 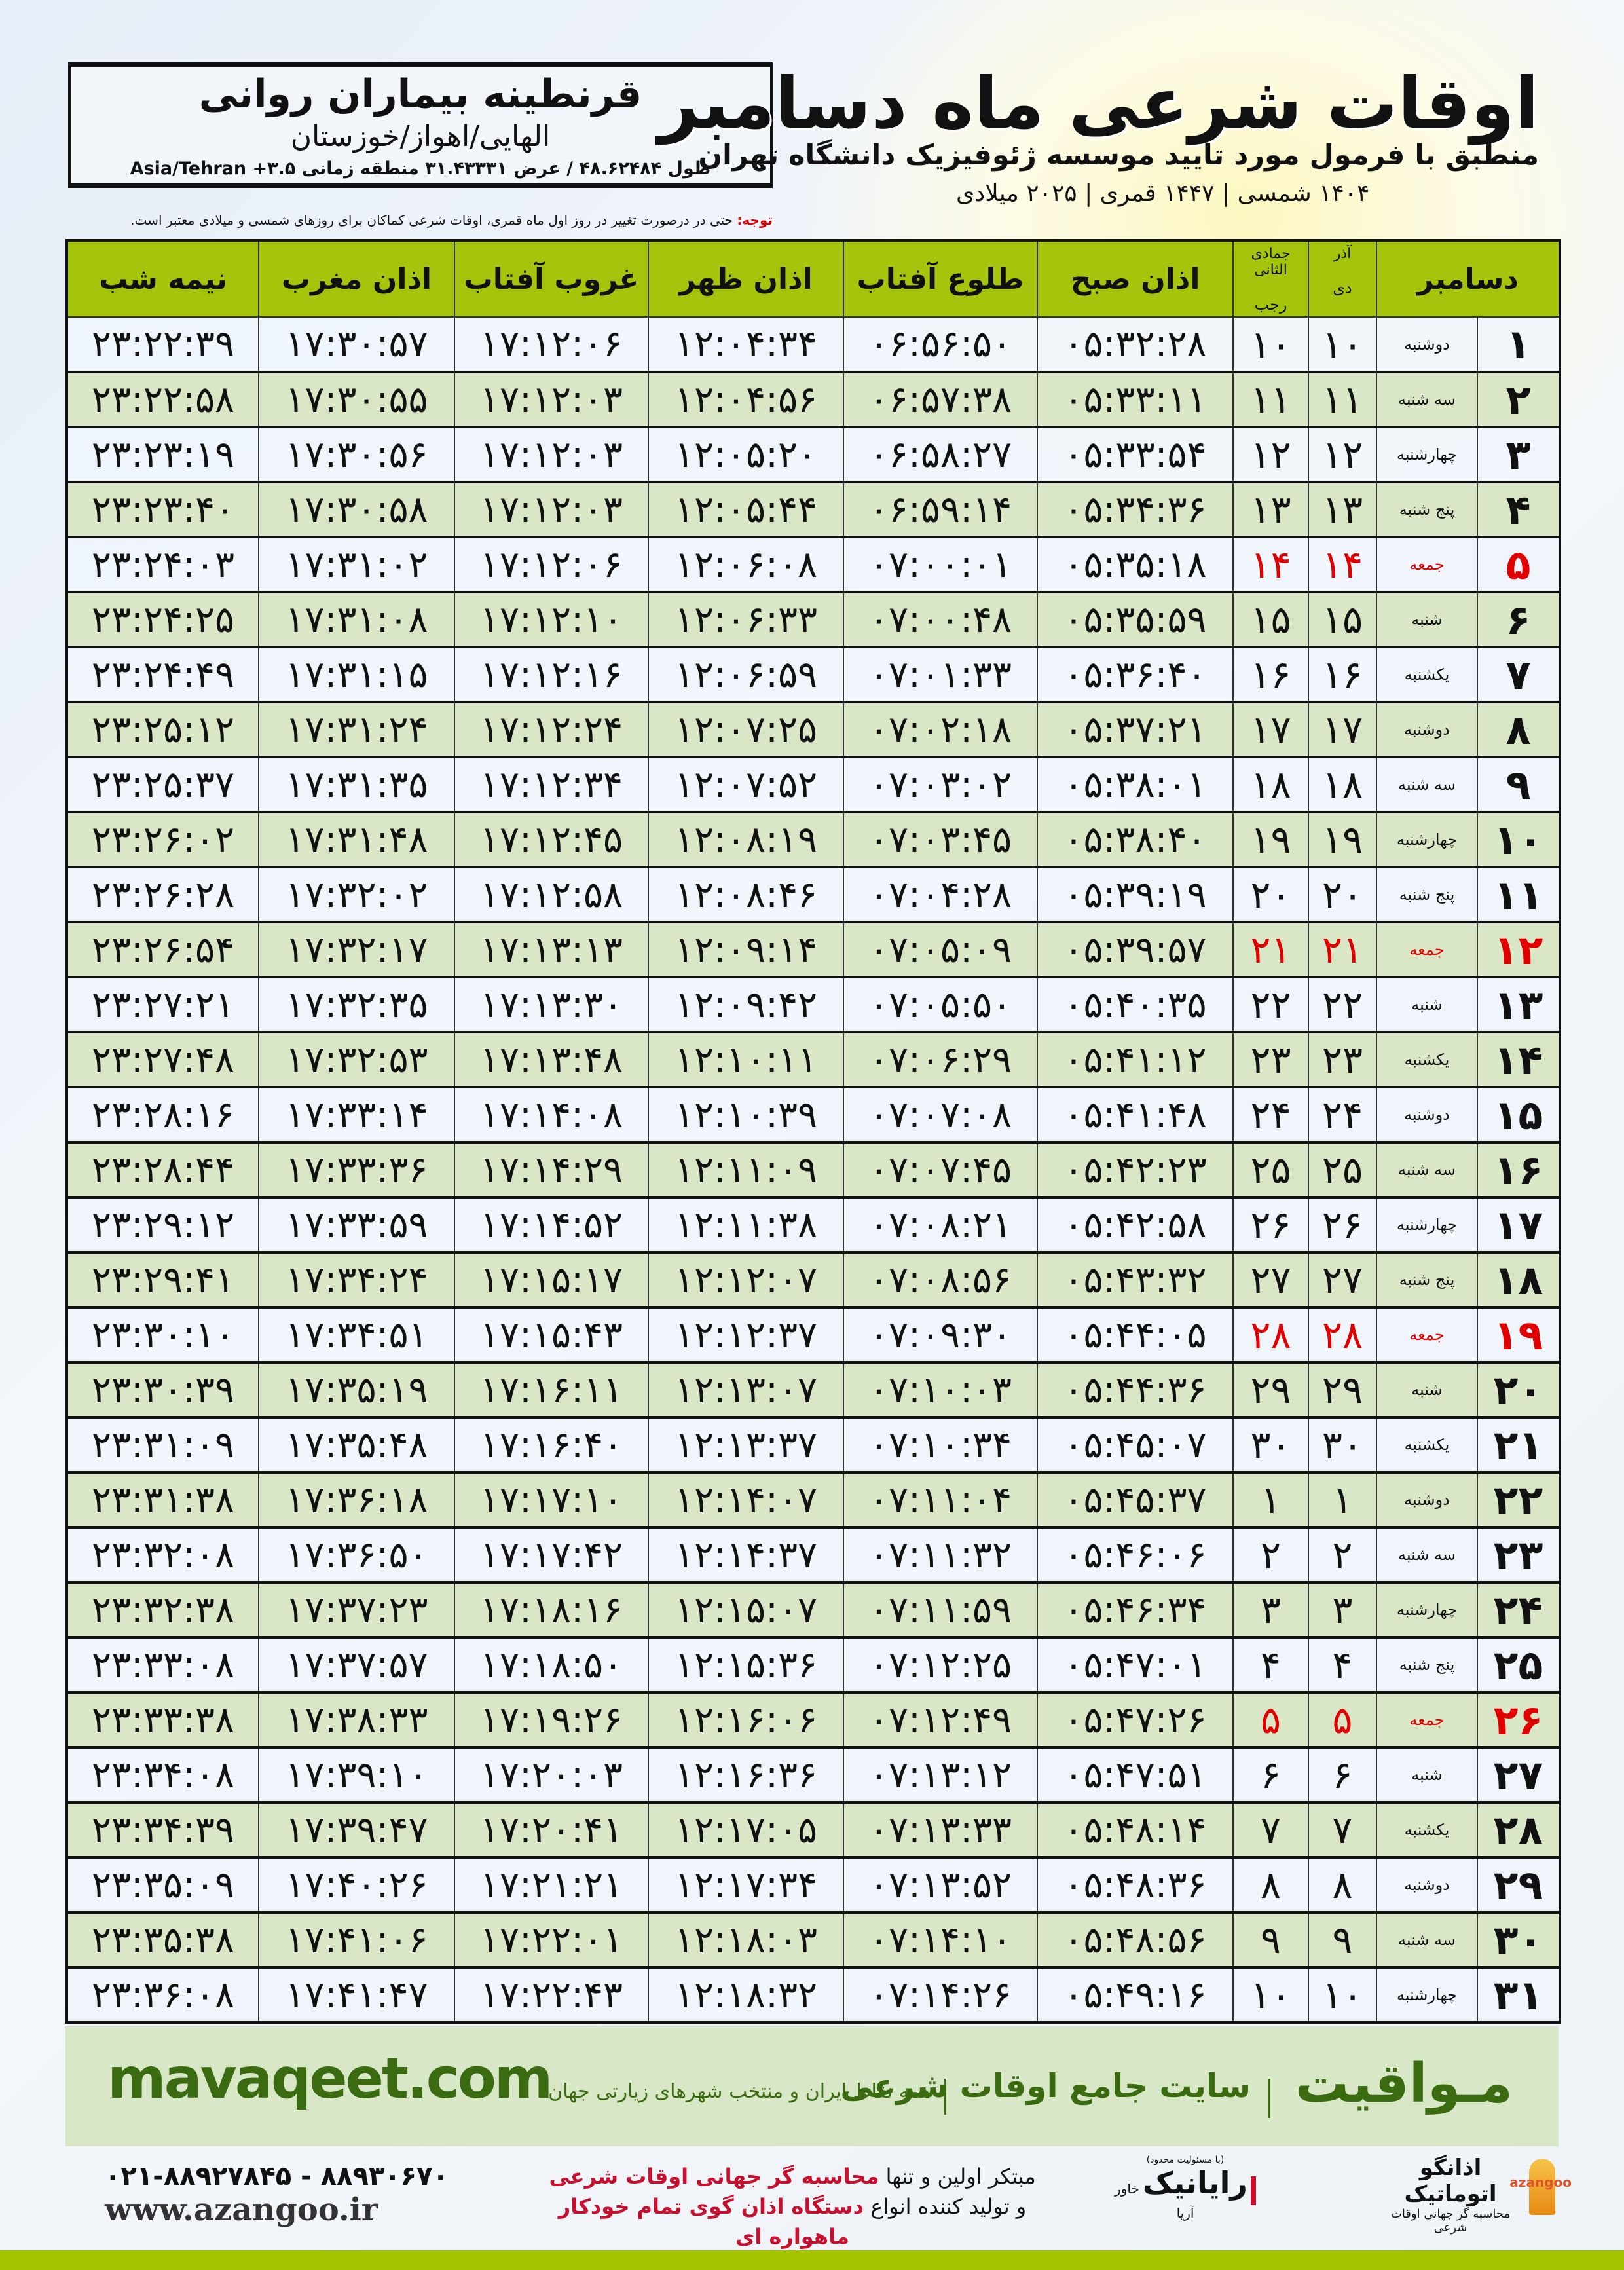 What do you see at coordinates (1270, 1610) in the screenshot?
I see `rajab-day: ۳` at bounding box center [1270, 1610].